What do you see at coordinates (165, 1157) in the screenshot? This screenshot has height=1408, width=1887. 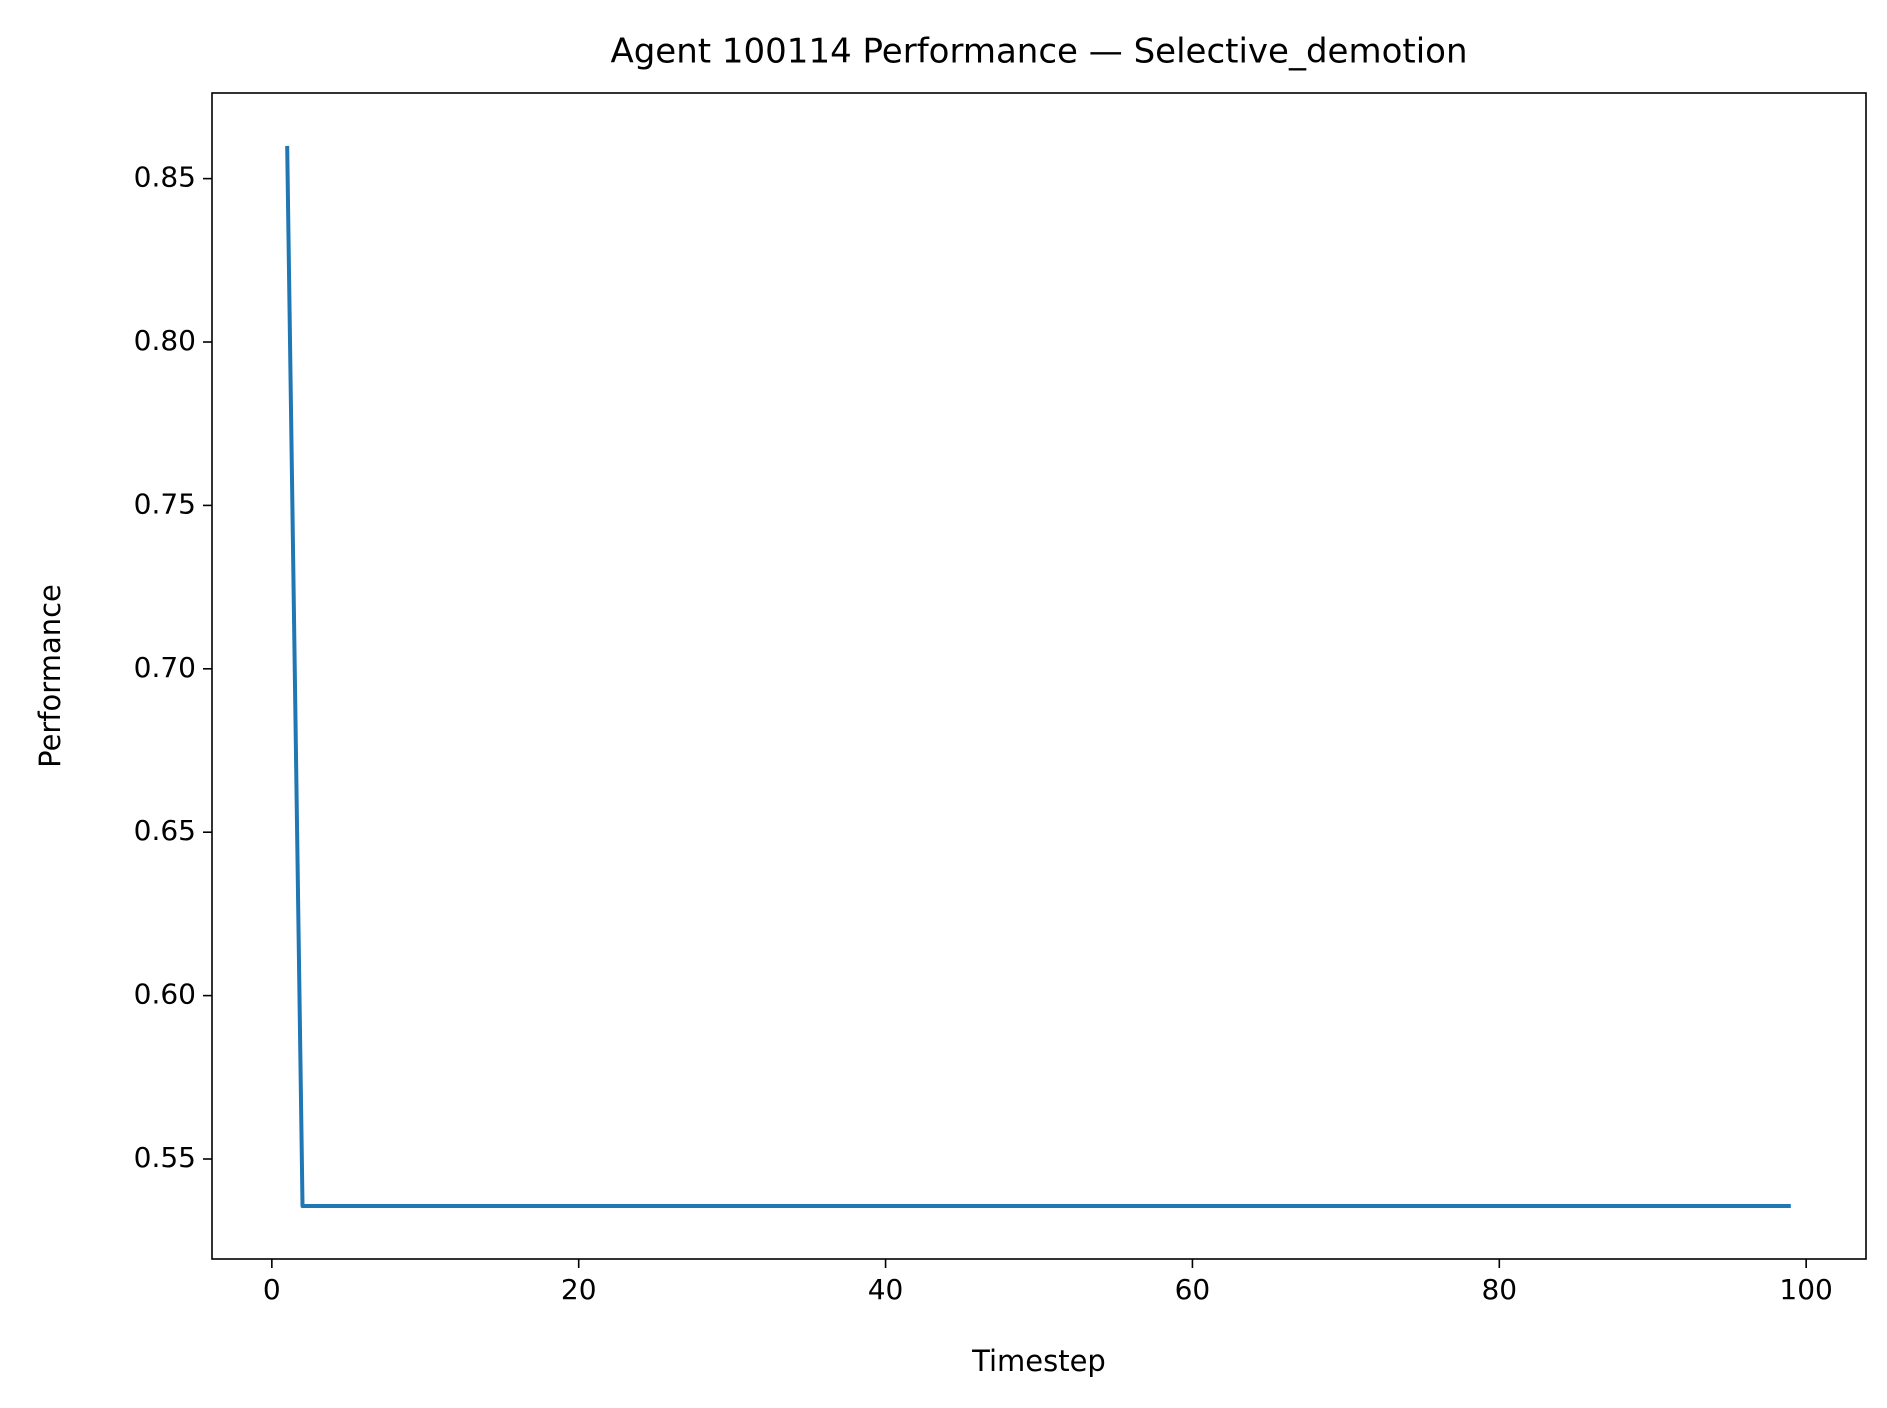 I see `y-tick-label: 0.55` at bounding box center [165, 1157].